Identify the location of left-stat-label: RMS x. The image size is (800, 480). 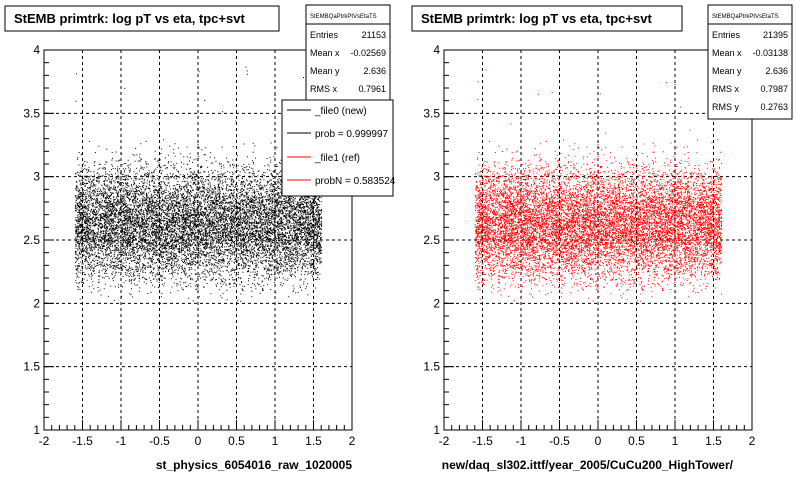
(324, 89).